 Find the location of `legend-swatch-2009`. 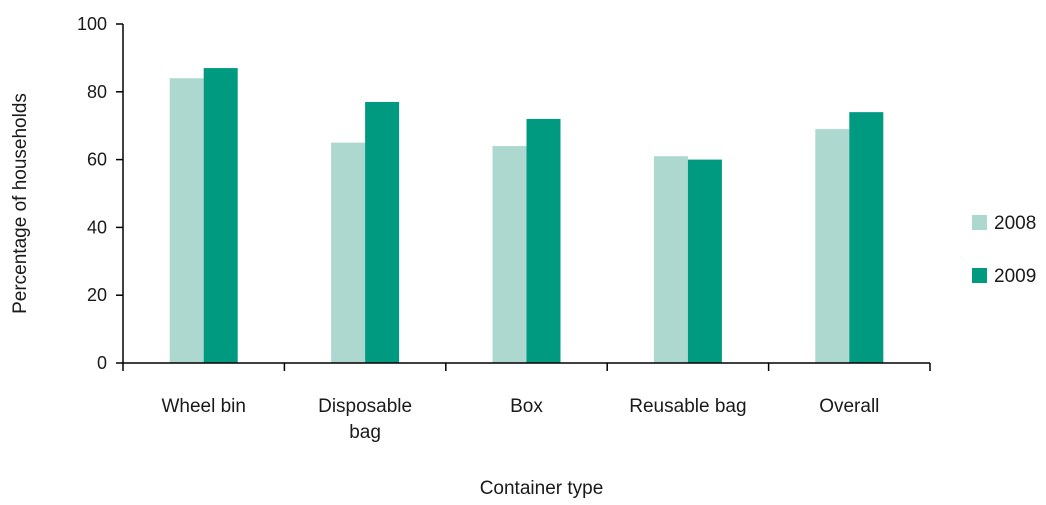

legend-swatch-2009 is located at coordinates (979, 275).